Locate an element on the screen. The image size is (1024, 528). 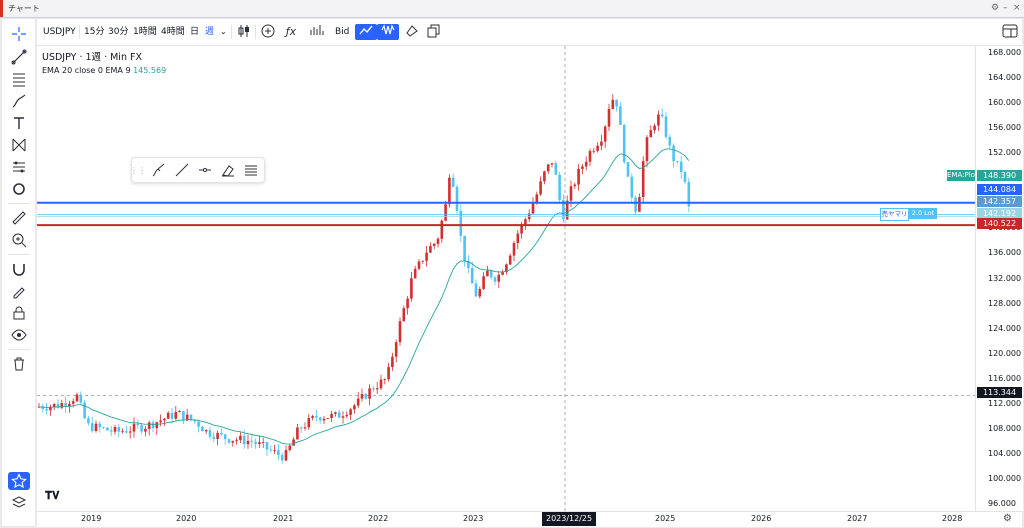
interval-daily: 日 is located at coordinates (195, 32).